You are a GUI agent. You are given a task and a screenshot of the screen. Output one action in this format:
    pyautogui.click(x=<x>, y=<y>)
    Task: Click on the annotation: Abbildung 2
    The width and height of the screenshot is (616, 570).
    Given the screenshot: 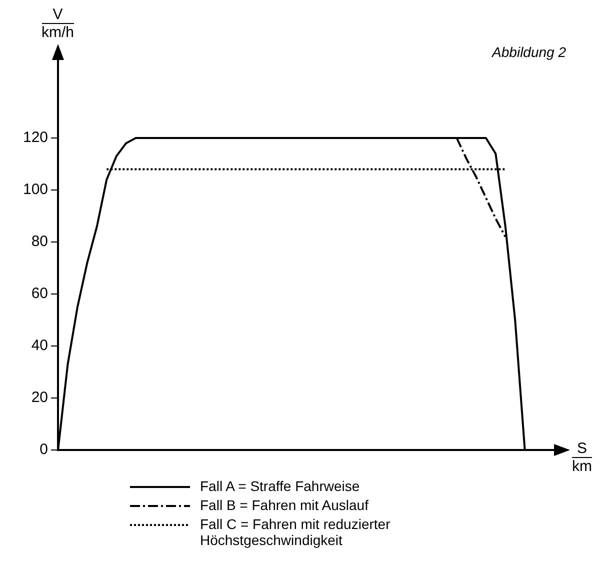 What is the action you would take?
    pyautogui.click(x=529, y=52)
    